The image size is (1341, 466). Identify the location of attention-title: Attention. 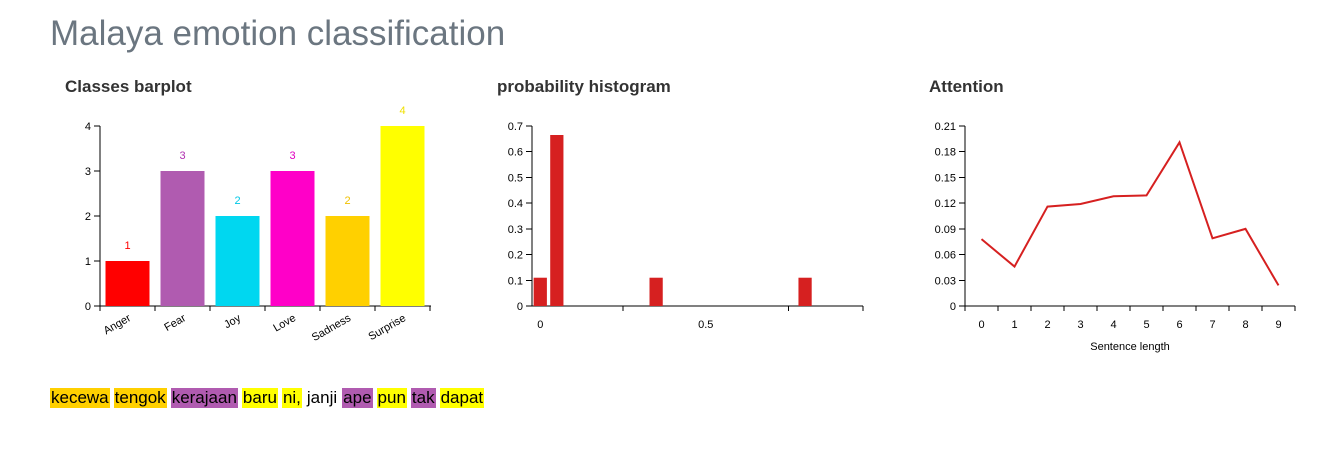
(966, 86).